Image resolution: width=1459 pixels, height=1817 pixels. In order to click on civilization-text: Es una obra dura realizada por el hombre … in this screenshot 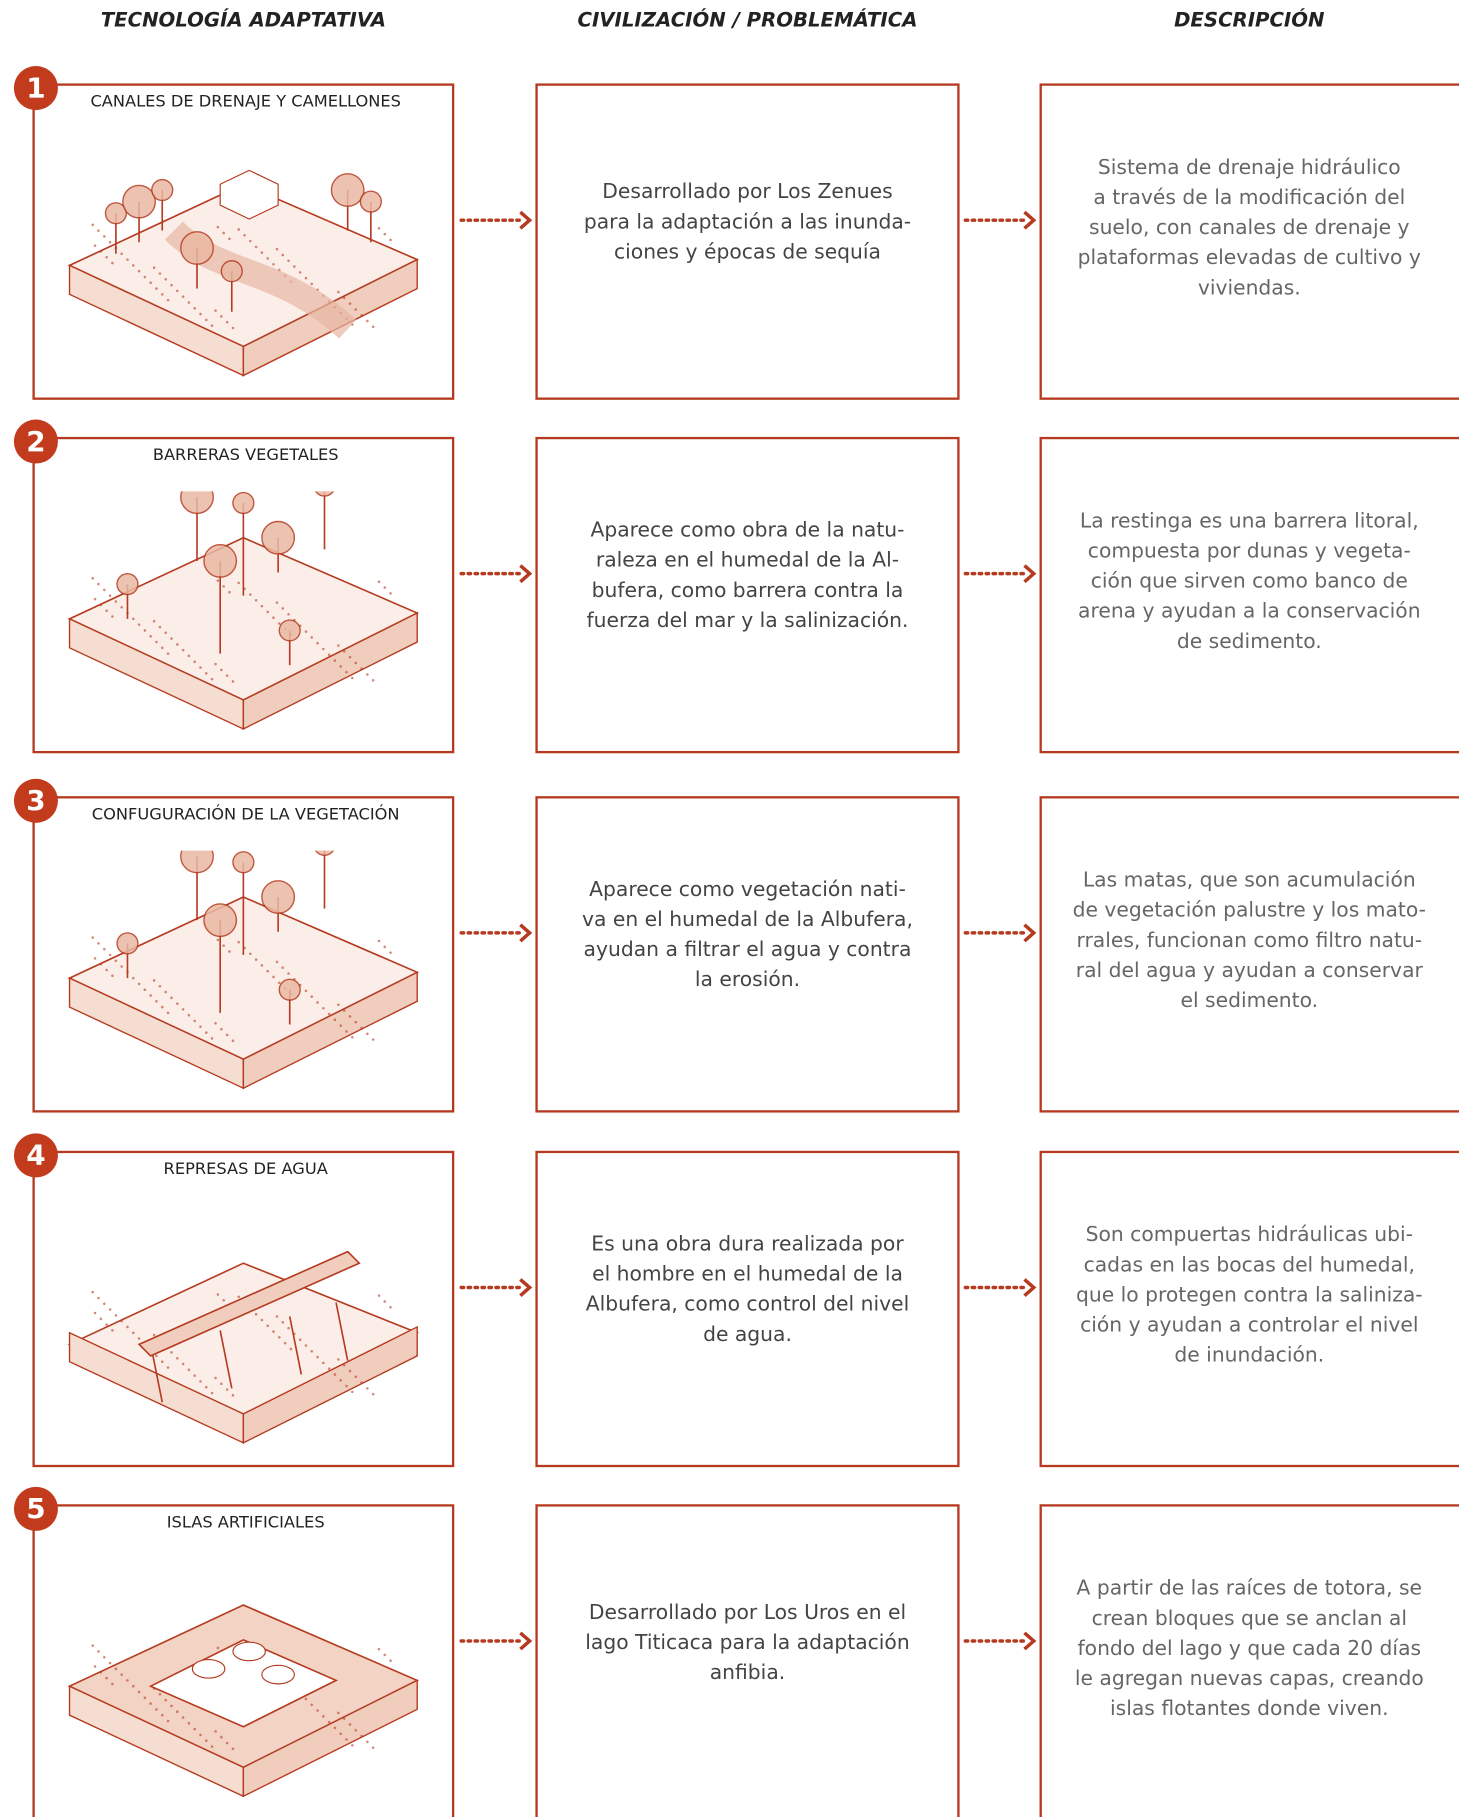, I will do `click(747, 1289)`.